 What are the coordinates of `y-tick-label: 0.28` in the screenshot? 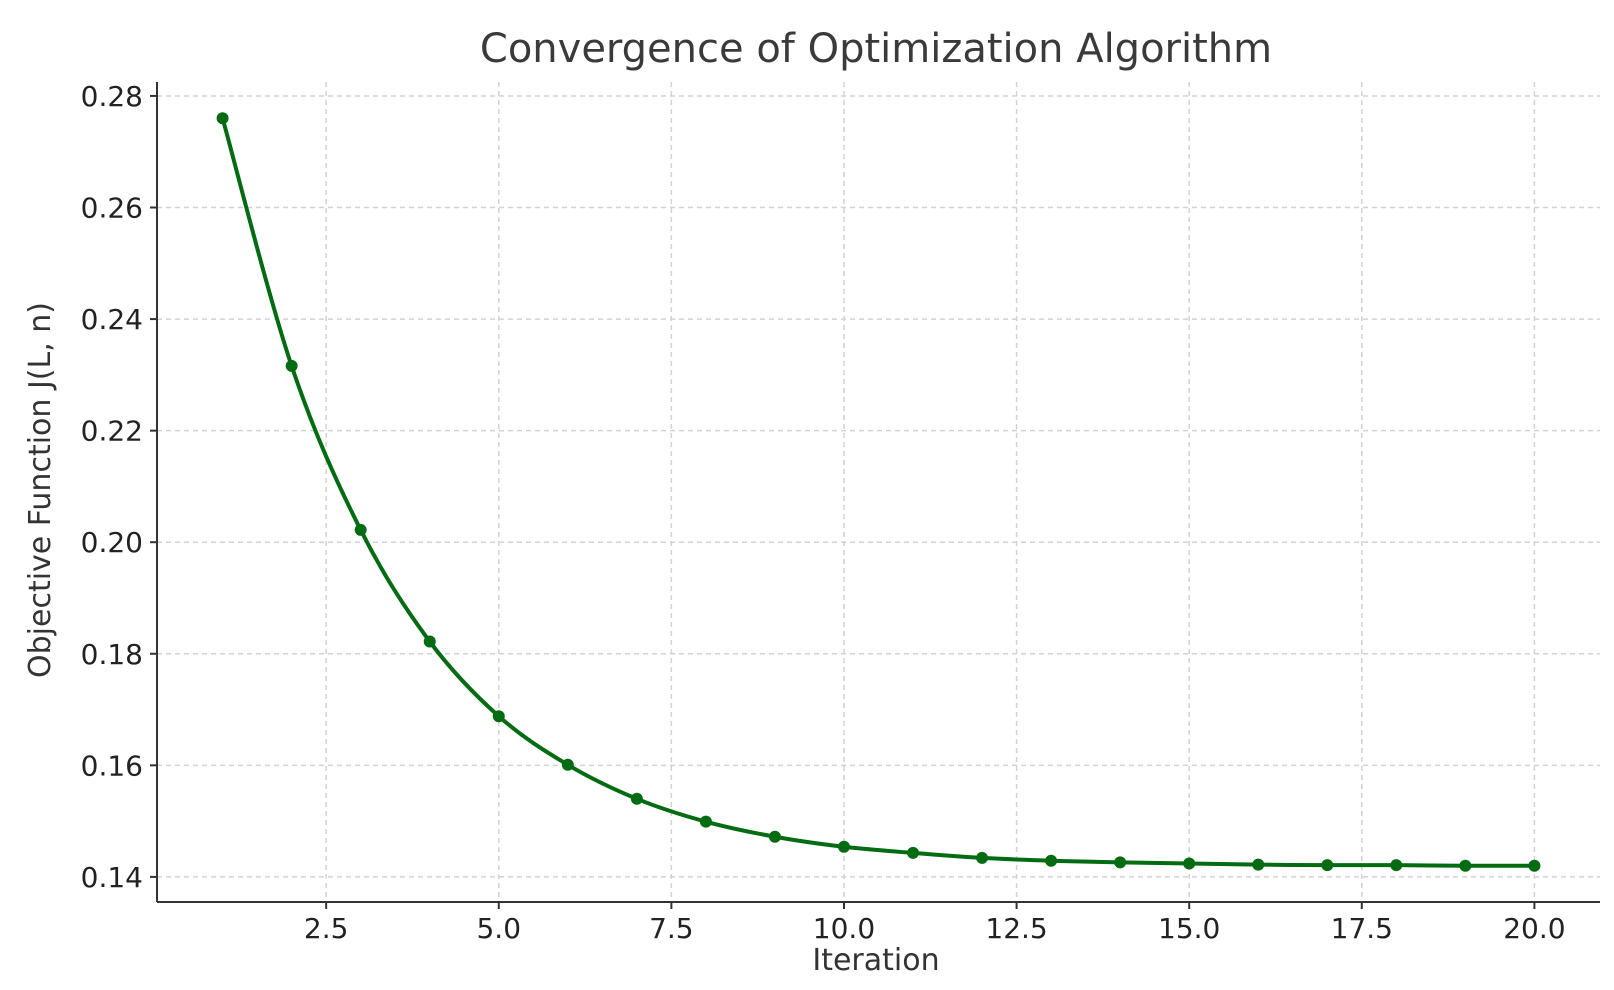 It's located at (112, 96).